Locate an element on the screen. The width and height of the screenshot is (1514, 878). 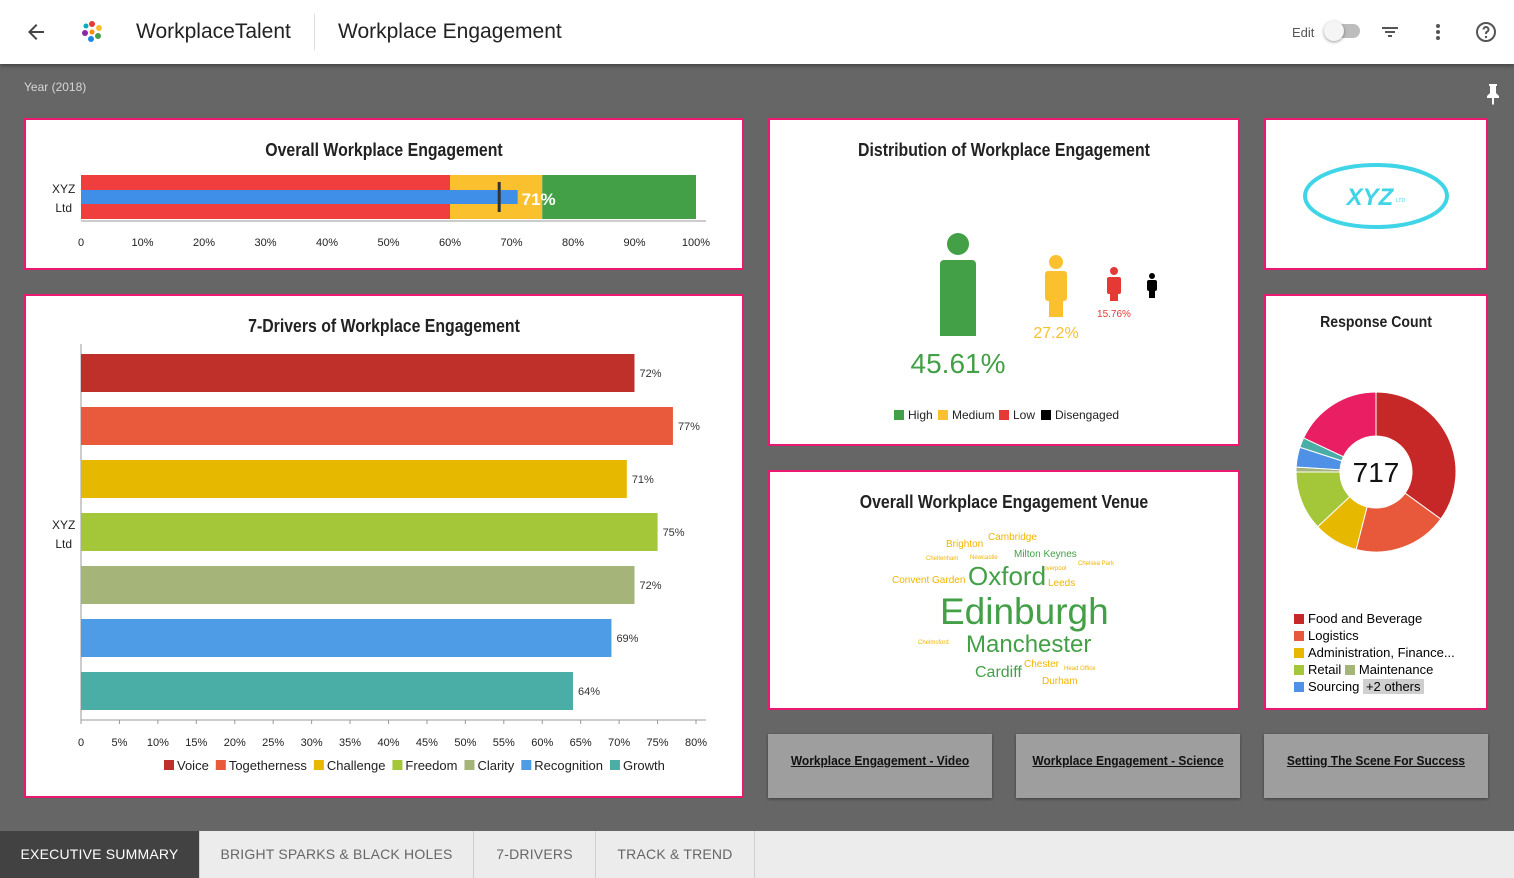
drivers-title: 7-Drivers of Workplace Engagement is located at coordinates (384, 326).